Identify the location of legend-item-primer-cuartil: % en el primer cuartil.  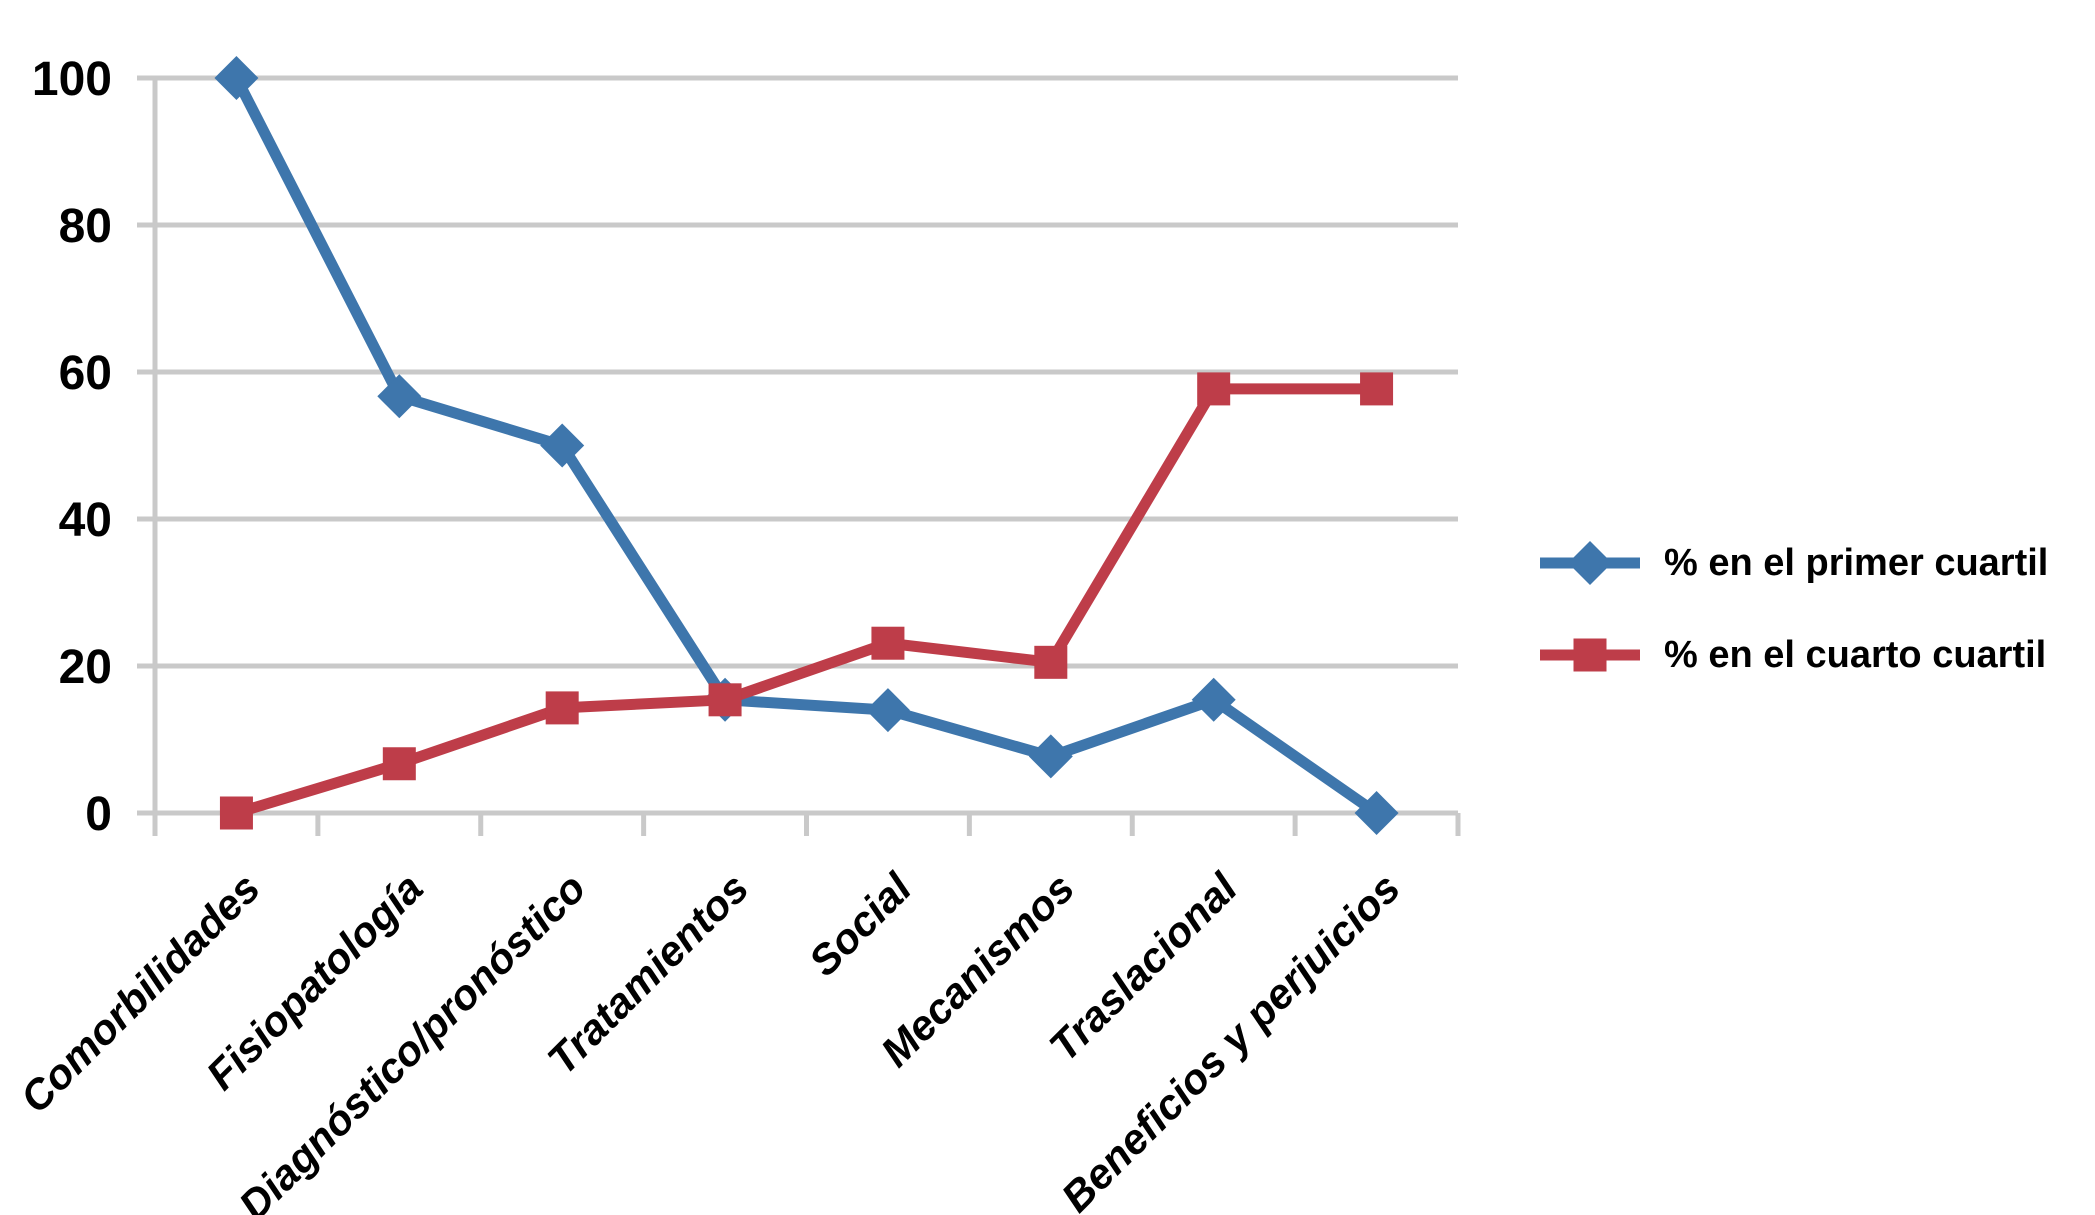
(1793, 563).